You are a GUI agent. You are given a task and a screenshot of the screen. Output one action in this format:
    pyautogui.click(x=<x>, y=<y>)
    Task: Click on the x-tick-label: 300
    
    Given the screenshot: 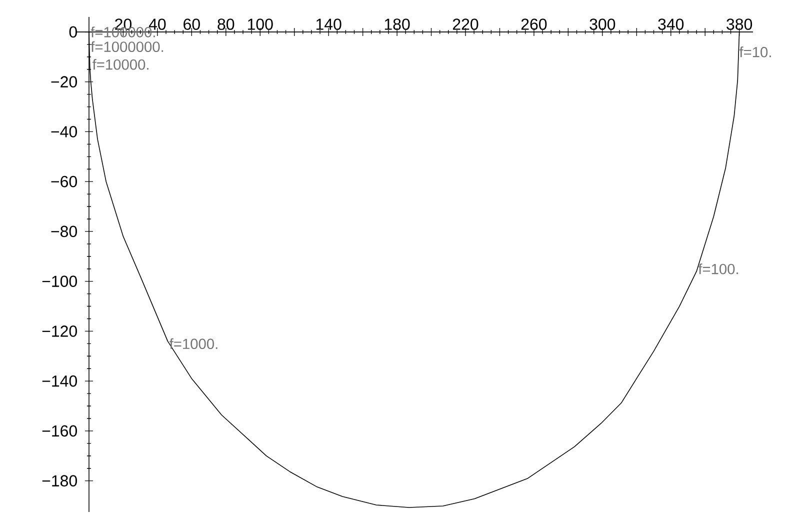 What is the action you would take?
    pyautogui.click(x=603, y=24)
    